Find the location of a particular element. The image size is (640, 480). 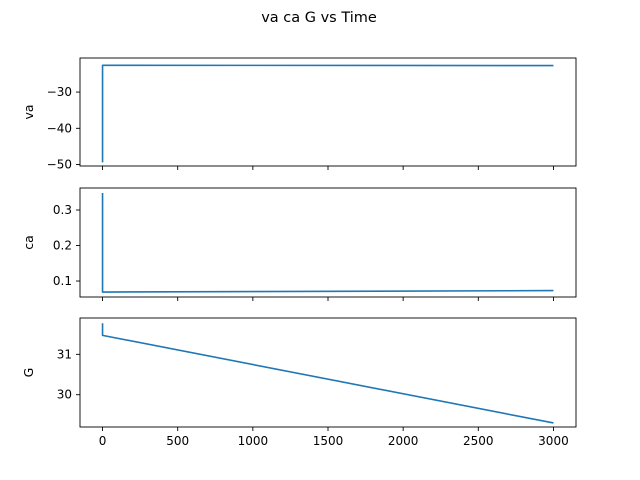

x-tick-label: 3000 is located at coordinates (553, 441).